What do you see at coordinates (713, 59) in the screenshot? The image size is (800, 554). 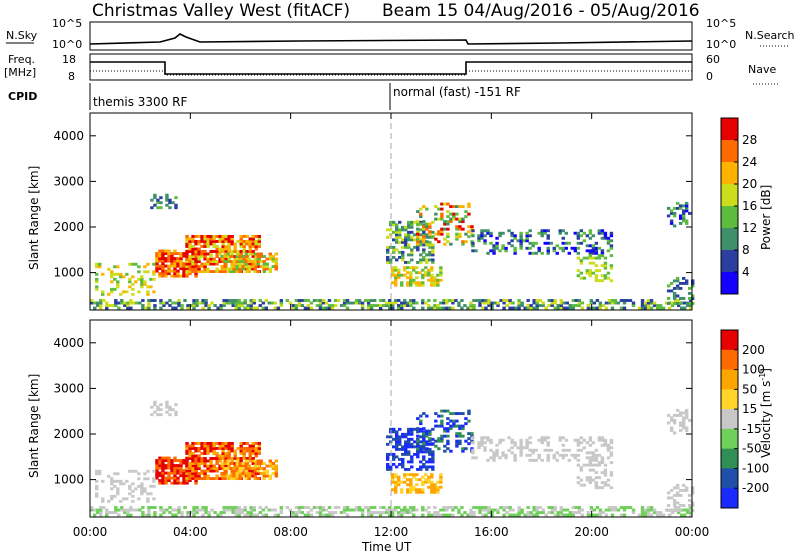 I see `nave-tick-top: 60` at bounding box center [713, 59].